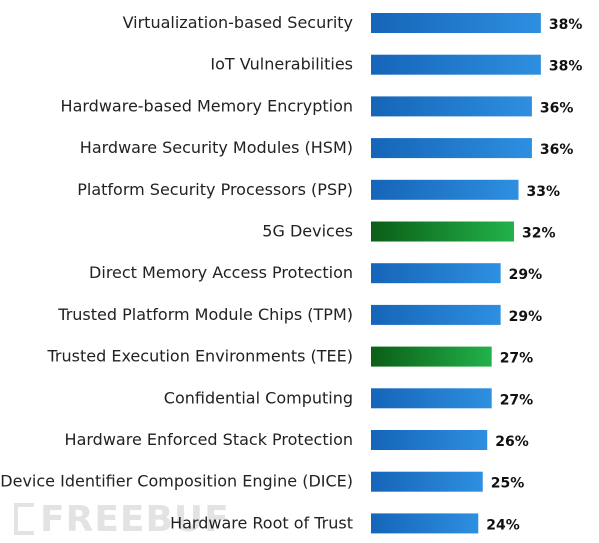 This screenshot has height=543, width=599. Describe the element at coordinates (216, 147) in the screenshot. I see `category-label: Hardware Security Modules (HSM)` at that location.